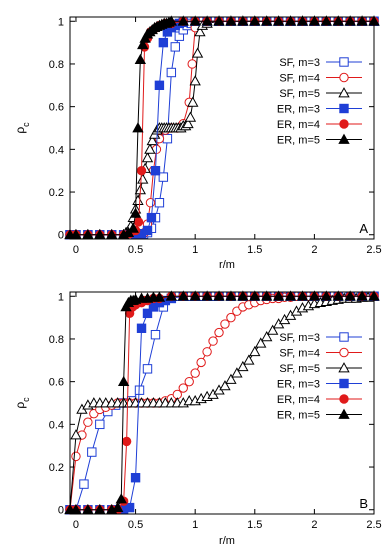 The height and width of the screenshot is (552, 386). I want to click on panel-label: B, so click(363, 503).